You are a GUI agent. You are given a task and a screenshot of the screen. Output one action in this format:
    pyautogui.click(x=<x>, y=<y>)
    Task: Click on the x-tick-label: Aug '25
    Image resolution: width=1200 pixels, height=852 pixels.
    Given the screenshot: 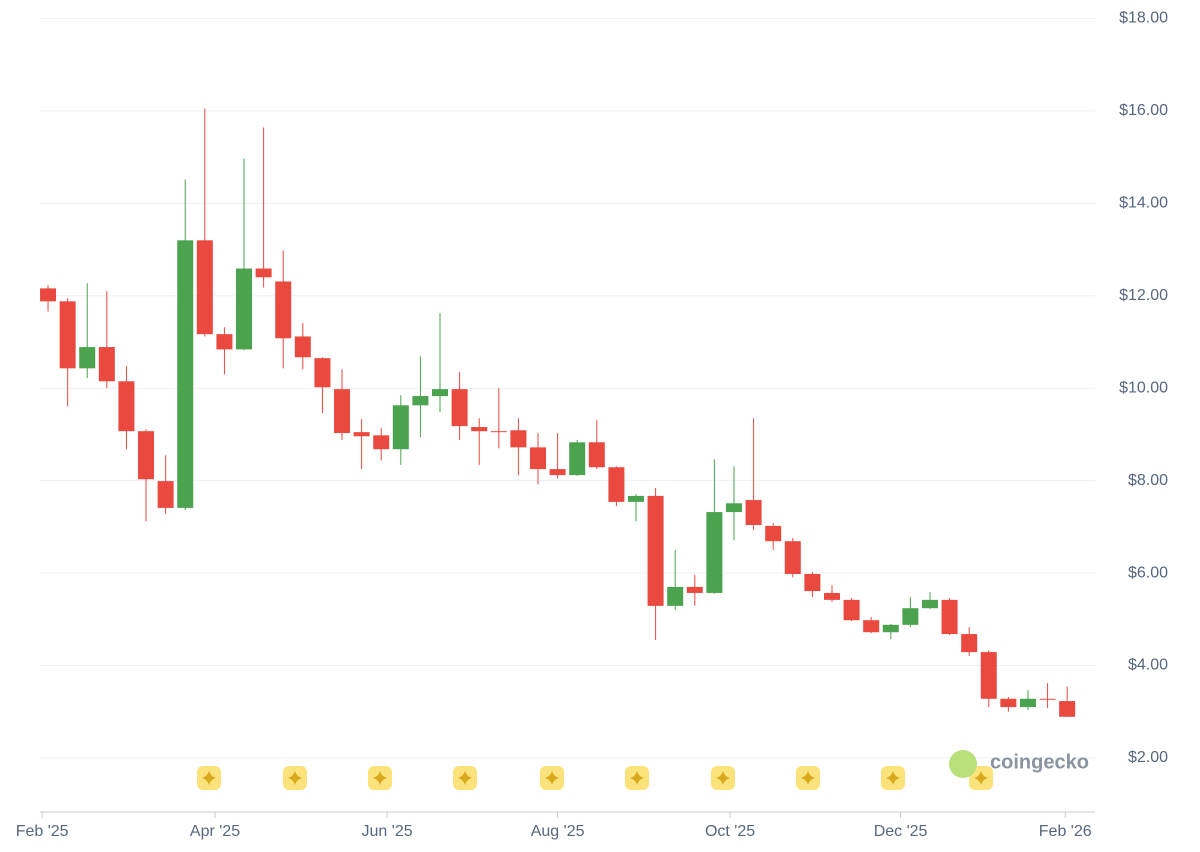 What is the action you would take?
    pyautogui.click(x=558, y=831)
    